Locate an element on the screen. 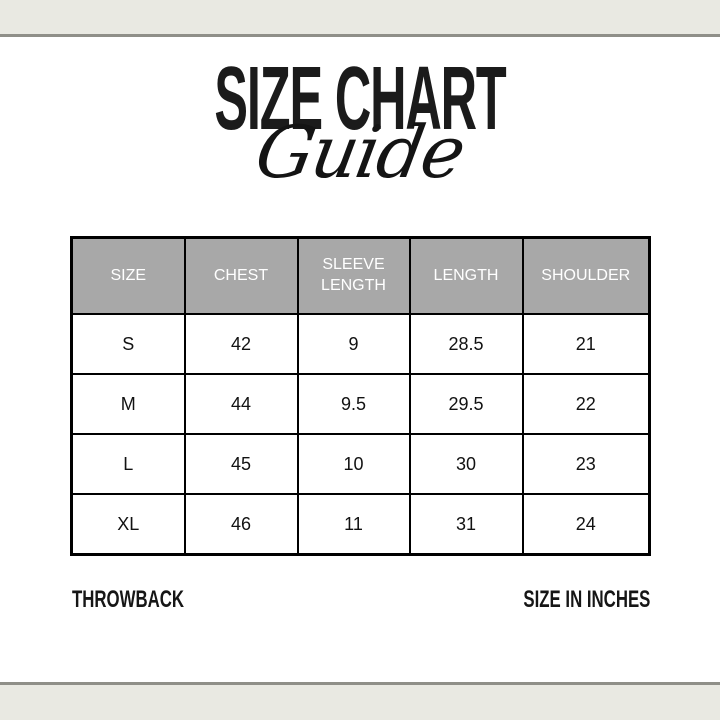 The image size is (720, 720). page-title: SIZE CHART is located at coordinates (360, 99).